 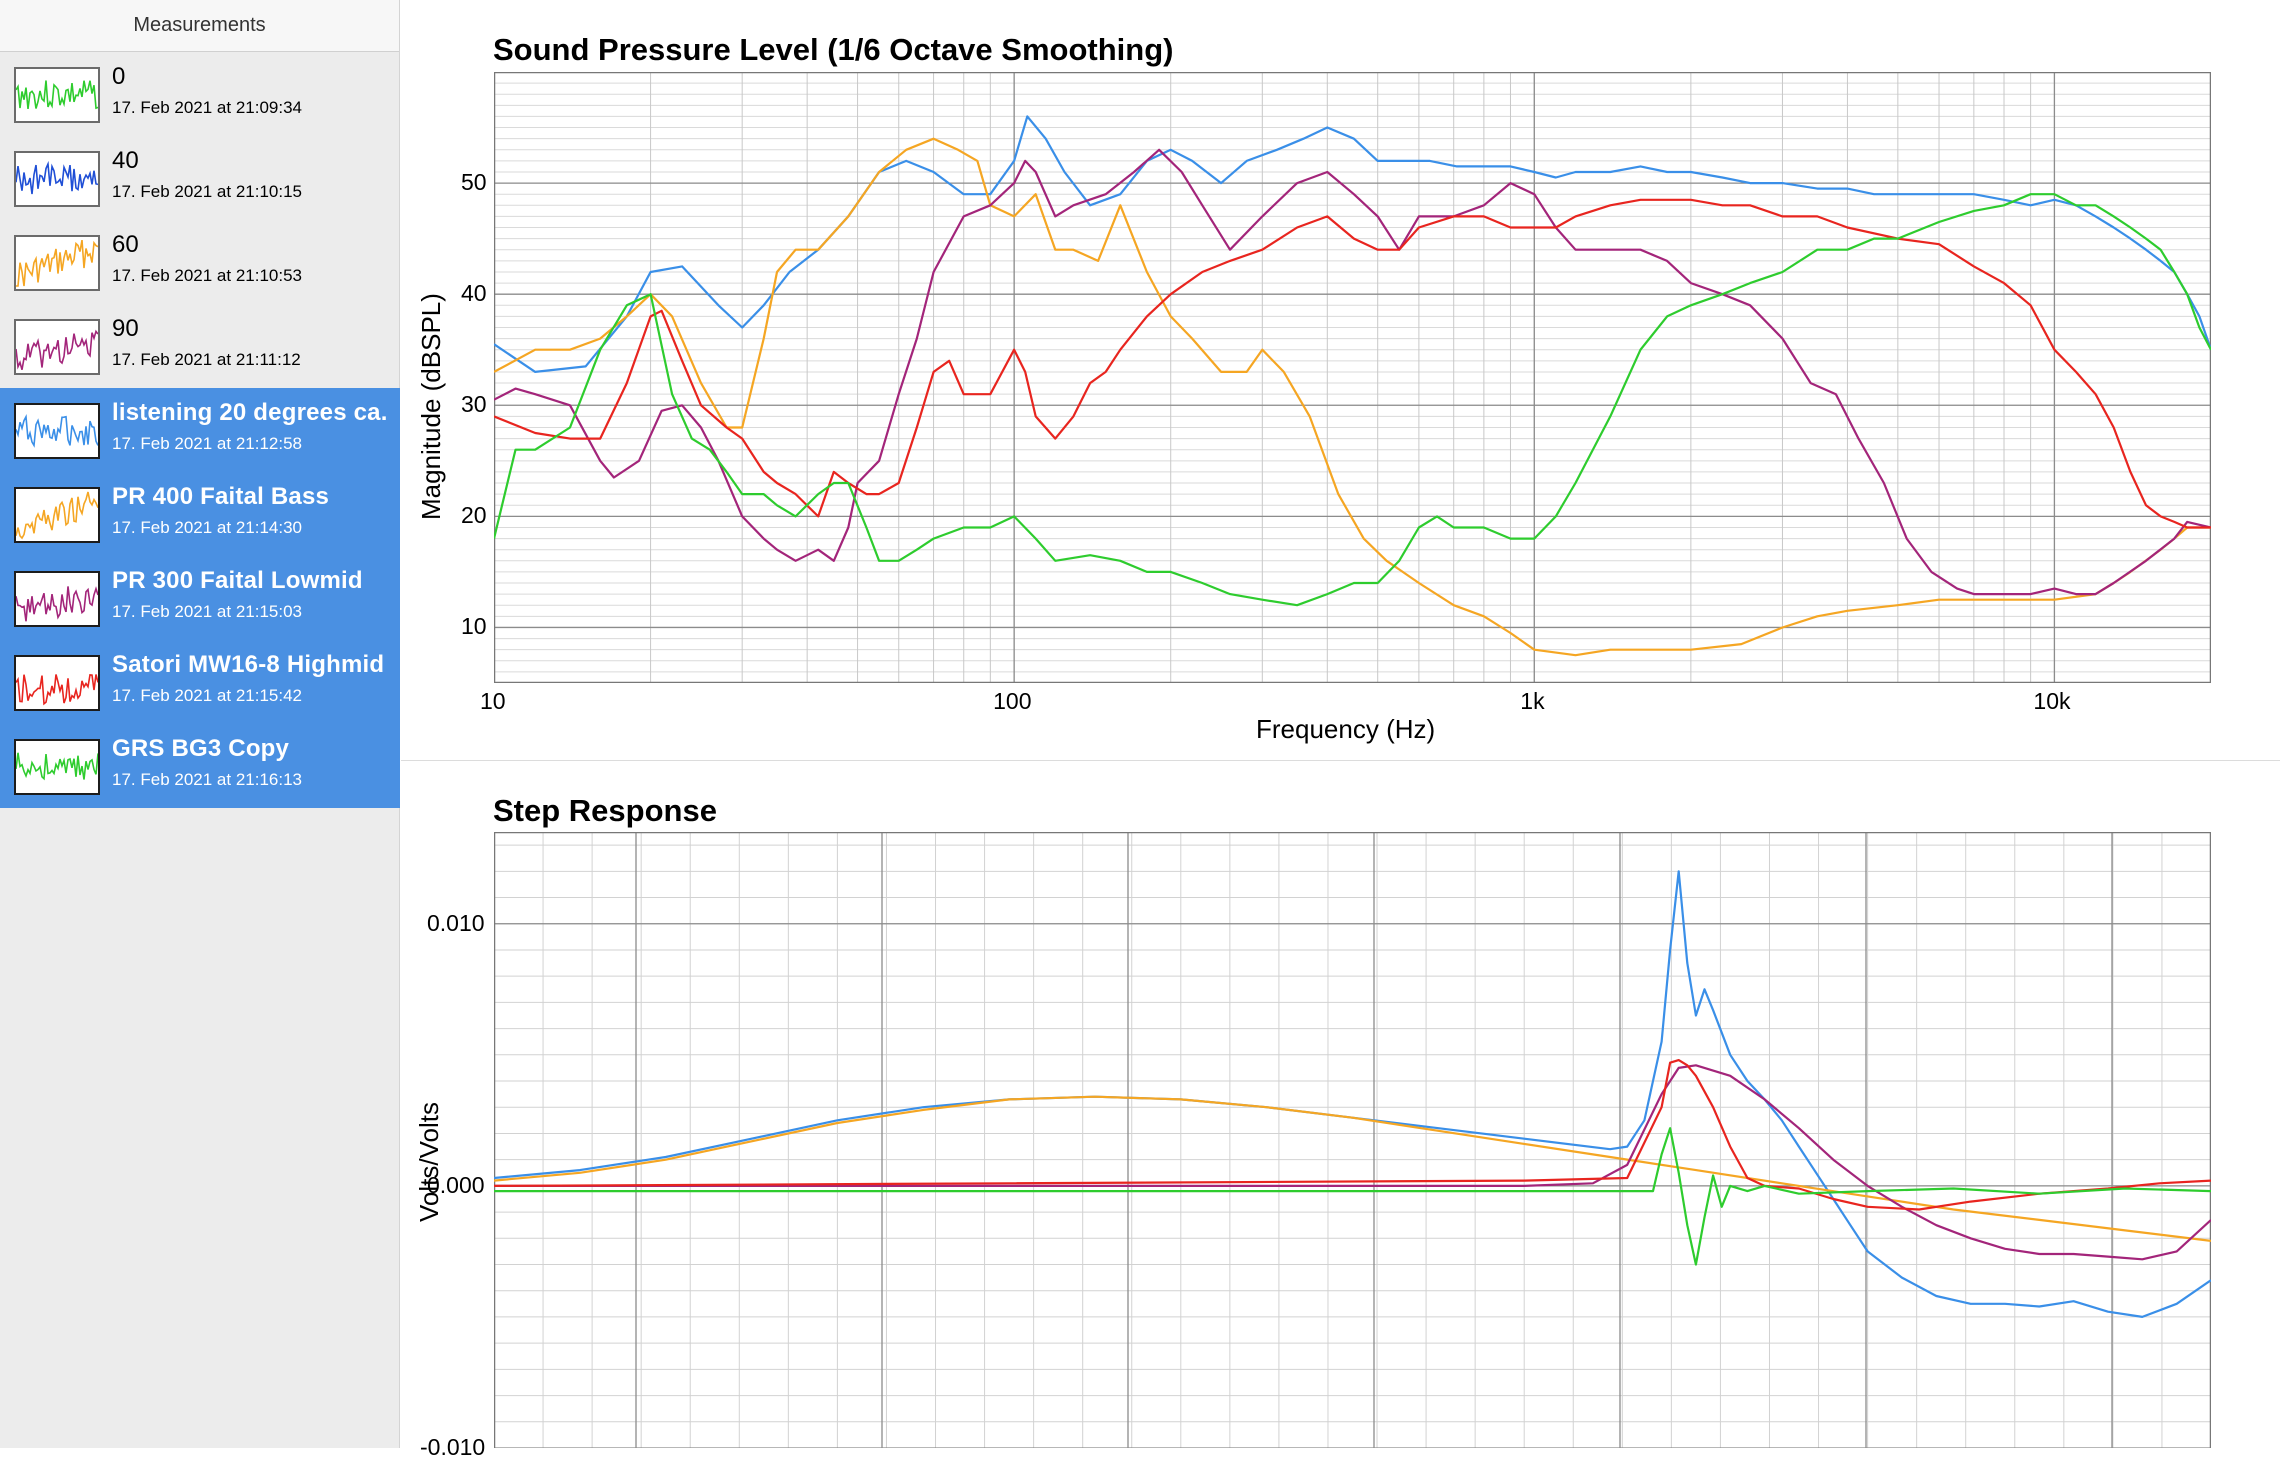 What do you see at coordinates (237, 580) in the screenshot?
I see `measurement-name: PR 300 Faital Lowmid` at bounding box center [237, 580].